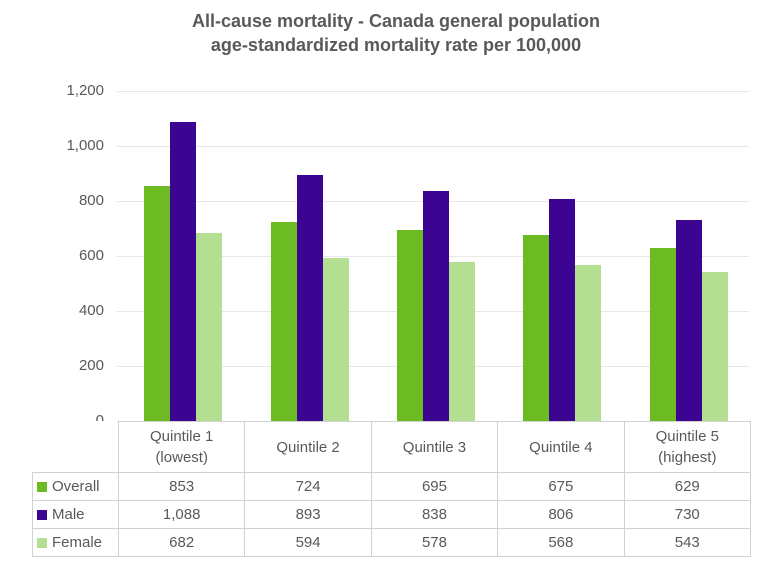 The height and width of the screenshot is (565, 770). I want to click on value-overall-quintile-1: 853, so click(181, 486).